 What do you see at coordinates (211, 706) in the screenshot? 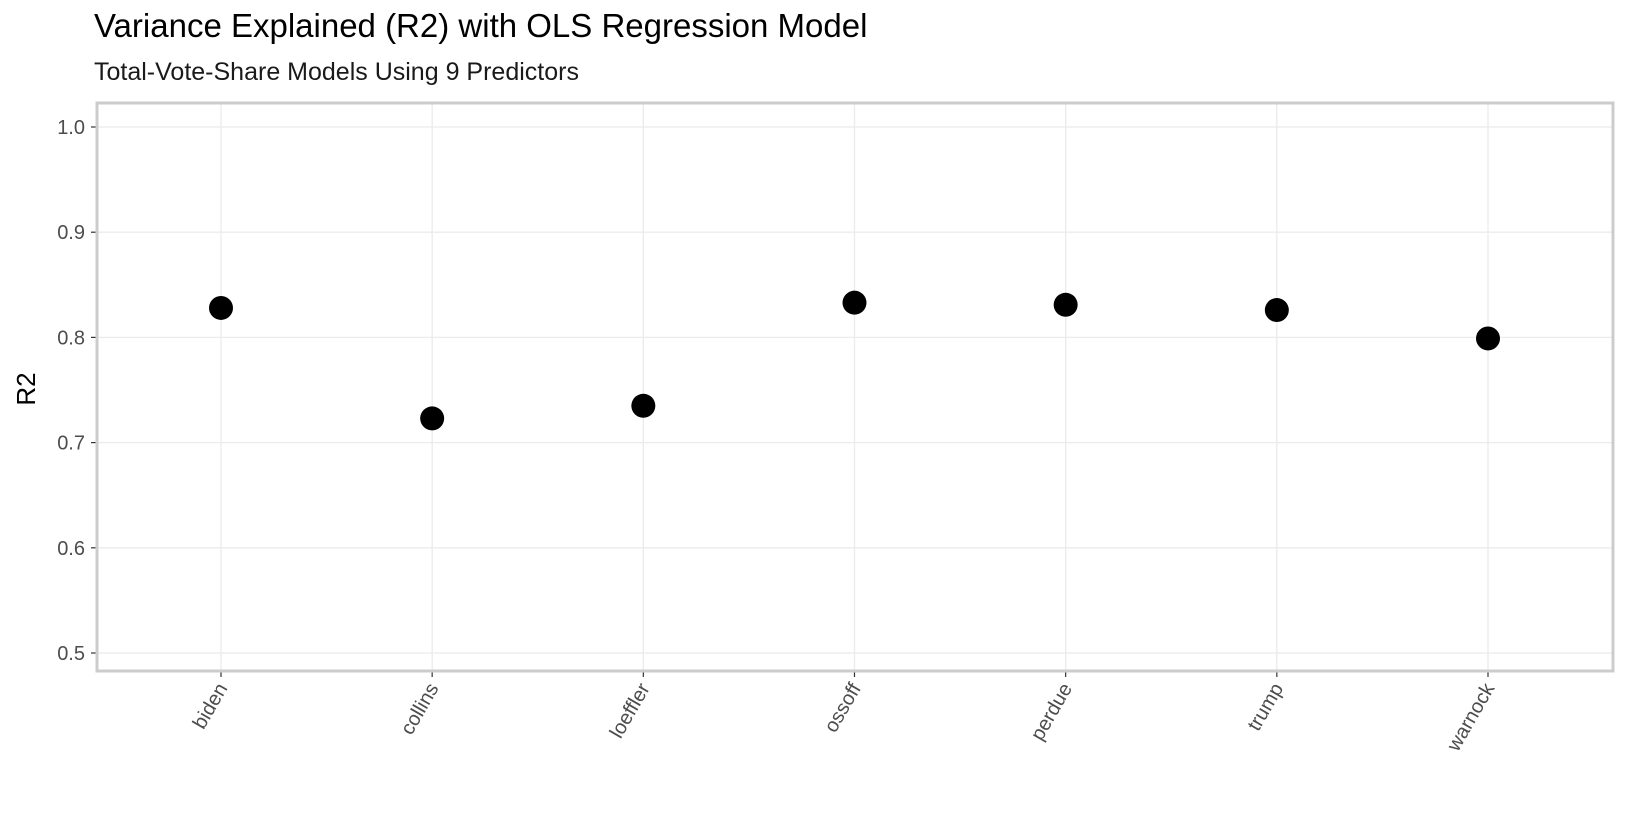
I see `x-tick-label-biden: biden` at bounding box center [211, 706].